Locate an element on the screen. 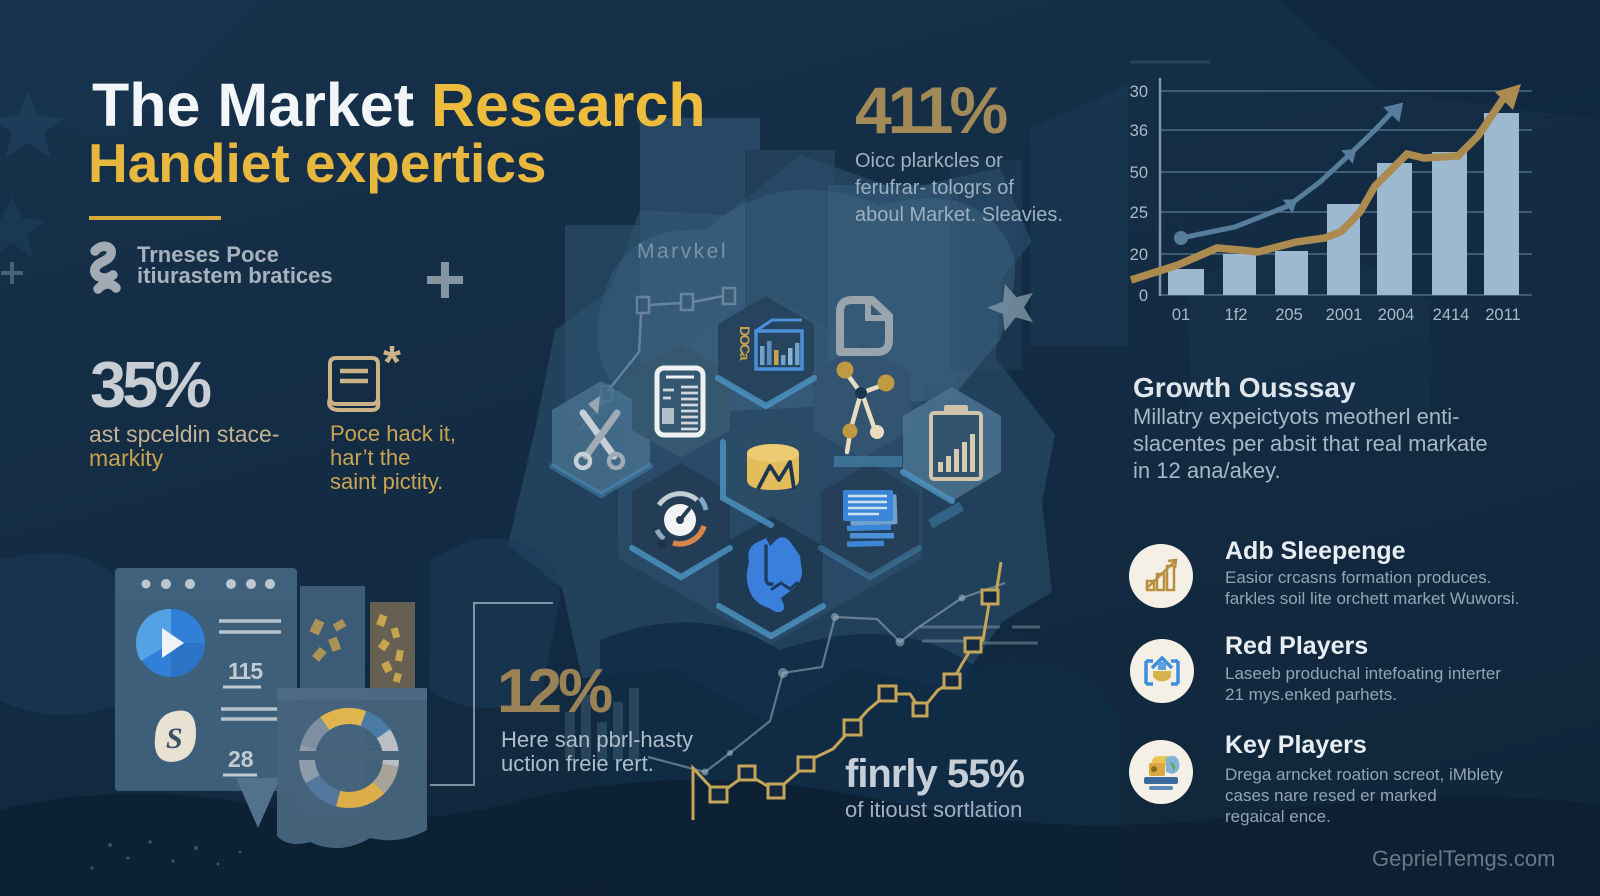 The image size is (1600, 896). svg-text: 115 is located at coordinates (245, 671).